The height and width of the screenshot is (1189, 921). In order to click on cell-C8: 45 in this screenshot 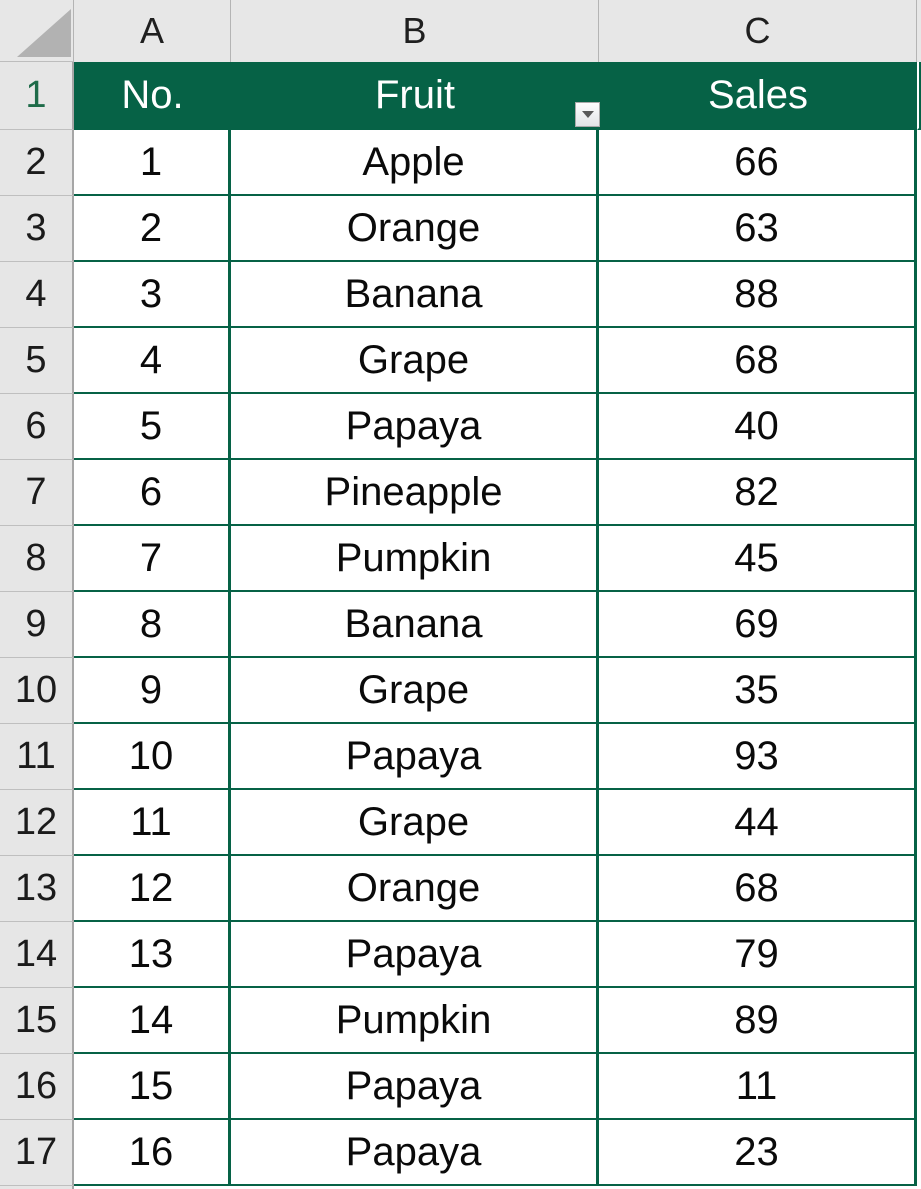, I will do `click(758, 559)`.